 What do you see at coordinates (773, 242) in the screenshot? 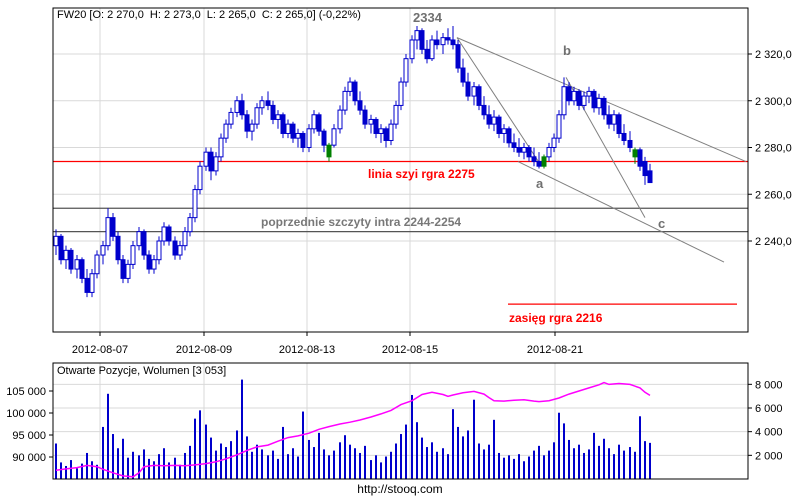
I see `svg-text: 2 240,0` at bounding box center [773, 242].